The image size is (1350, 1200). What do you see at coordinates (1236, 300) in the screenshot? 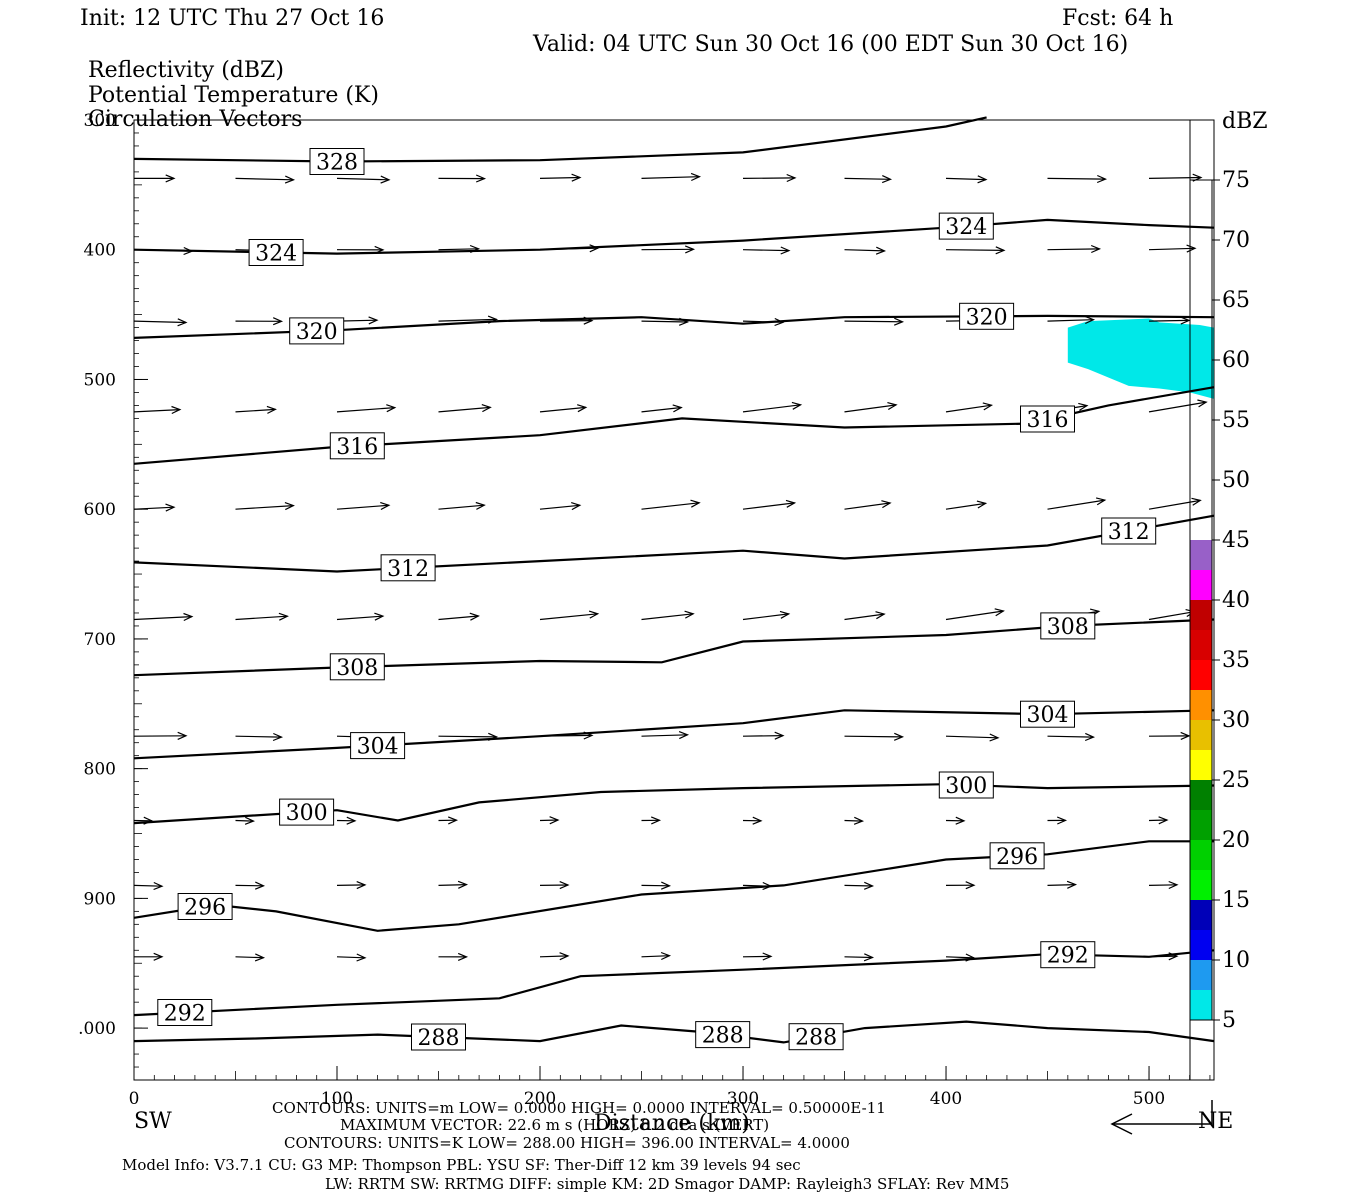
I see `colorbar-label: 65` at bounding box center [1236, 300].